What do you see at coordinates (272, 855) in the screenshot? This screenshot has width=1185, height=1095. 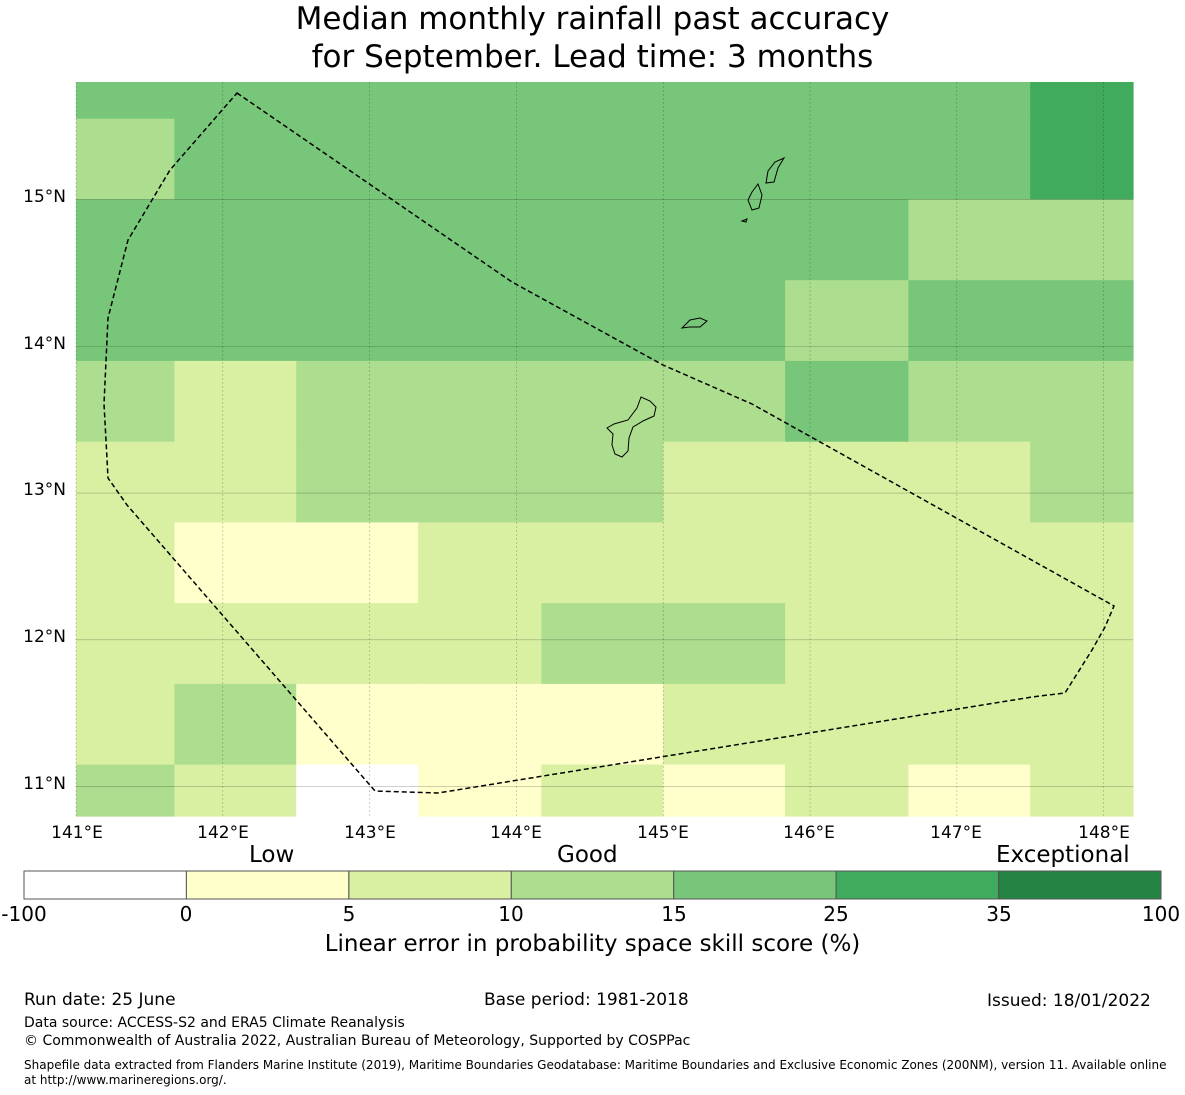 I see `category-low: Low` at bounding box center [272, 855].